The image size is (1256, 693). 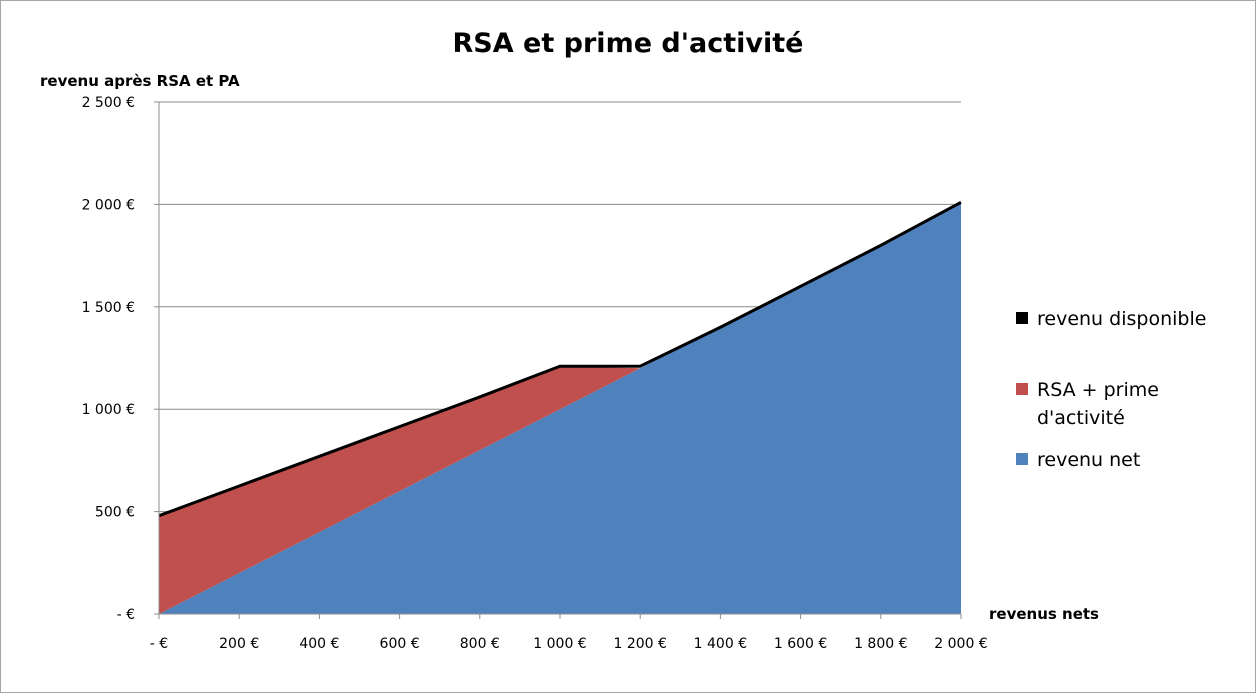 What do you see at coordinates (960, 644) in the screenshot?
I see `x-tick-label: 2 000 €` at bounding box center [960, 644].